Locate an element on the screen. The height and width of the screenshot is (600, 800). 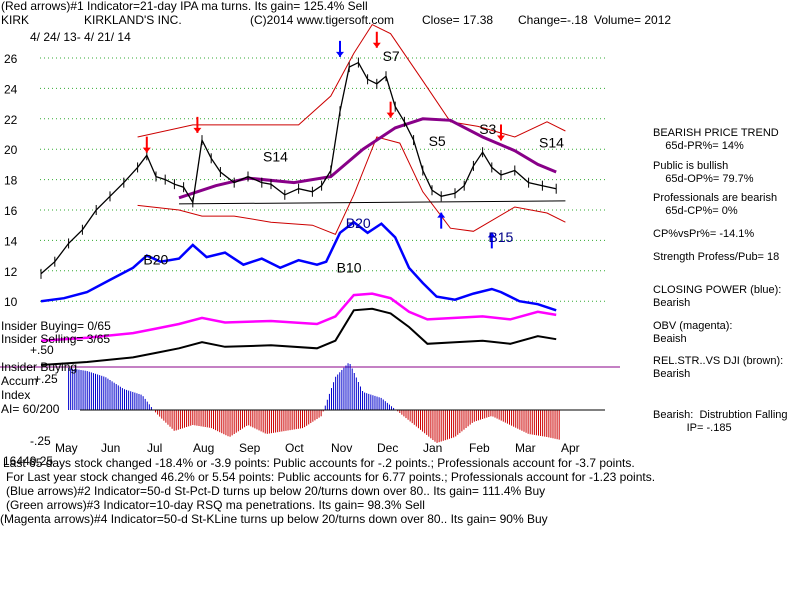
date-range: 4/ 24/ 13- 4/ 21/ 14 is located at coordinates (80, 37).